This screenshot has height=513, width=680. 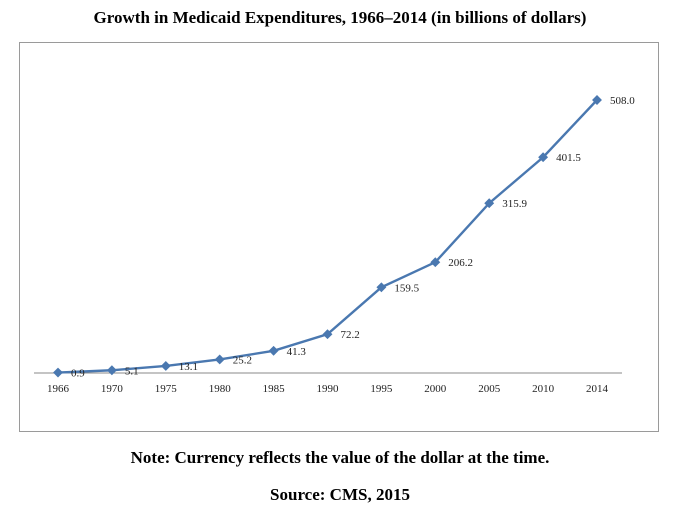 What do you see at coordinates (350, 335) in the screenshot?
I see `data-label: 72.2` at bounding box center [350, 335].